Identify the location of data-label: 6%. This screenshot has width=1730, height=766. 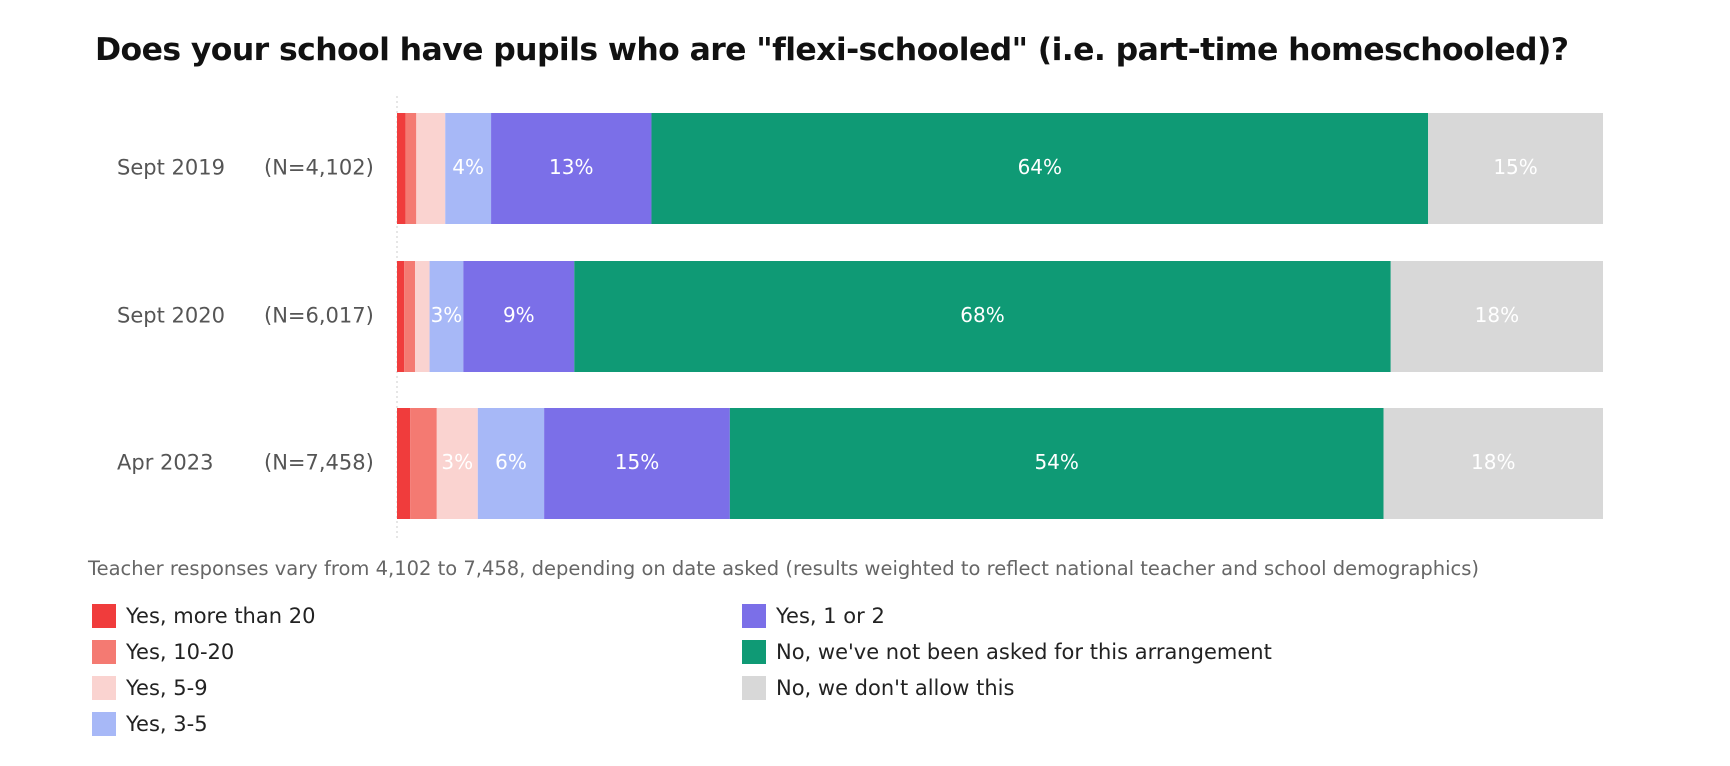
(511, 462).